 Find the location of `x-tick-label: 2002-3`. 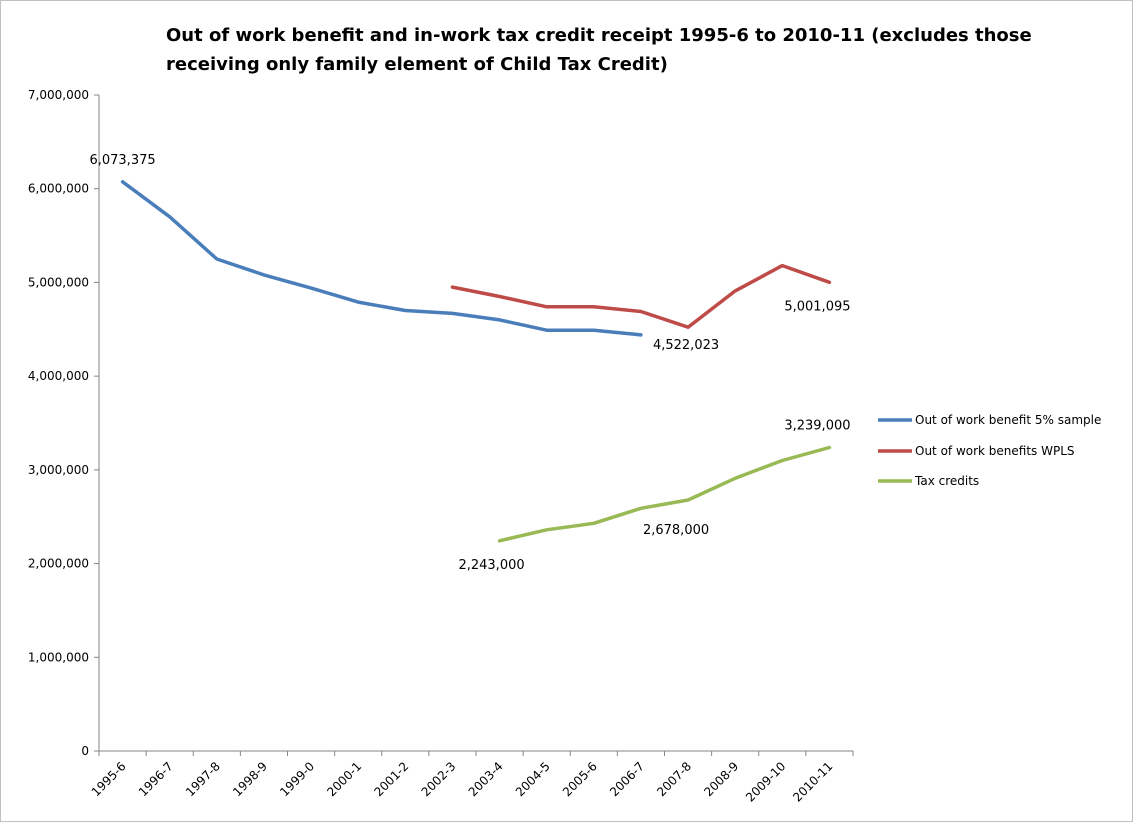

x-tick-label: 2002-3 is located at coordinates (439, 779).